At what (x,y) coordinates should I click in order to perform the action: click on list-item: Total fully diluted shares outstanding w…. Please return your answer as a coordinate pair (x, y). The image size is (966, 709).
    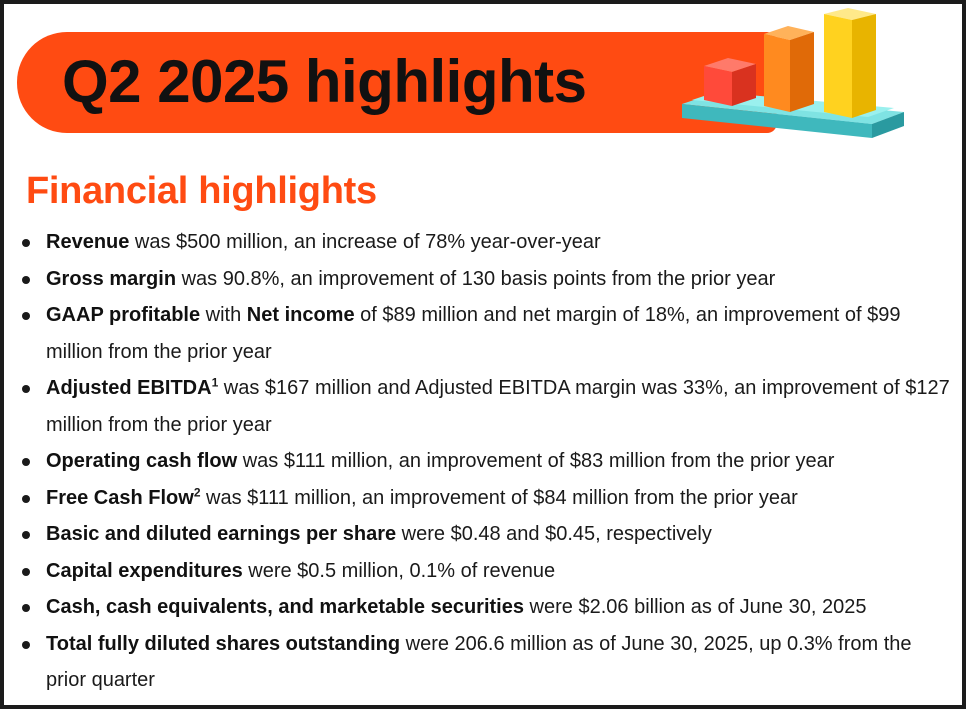
    Looking at the image, I should click on (483, 662).